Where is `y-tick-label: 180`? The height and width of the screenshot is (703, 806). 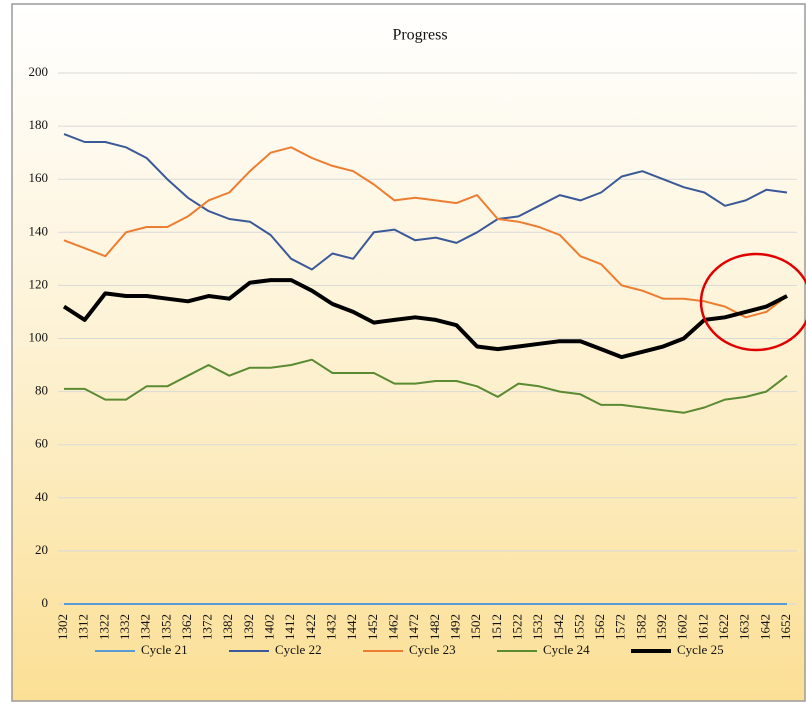
y-tick-label: 180 is located at coordinates (39, 124).